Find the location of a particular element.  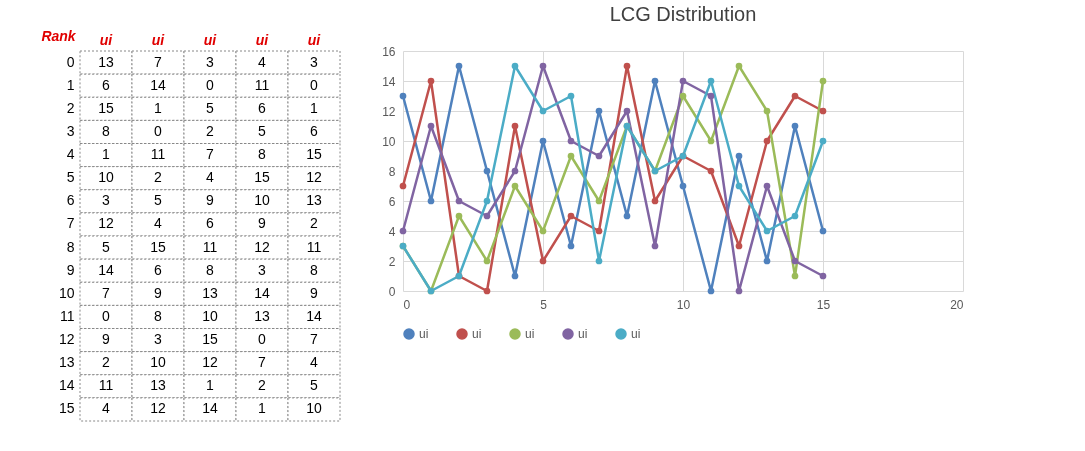

y-tick-label: 0 is located at coordinates (70, 61).